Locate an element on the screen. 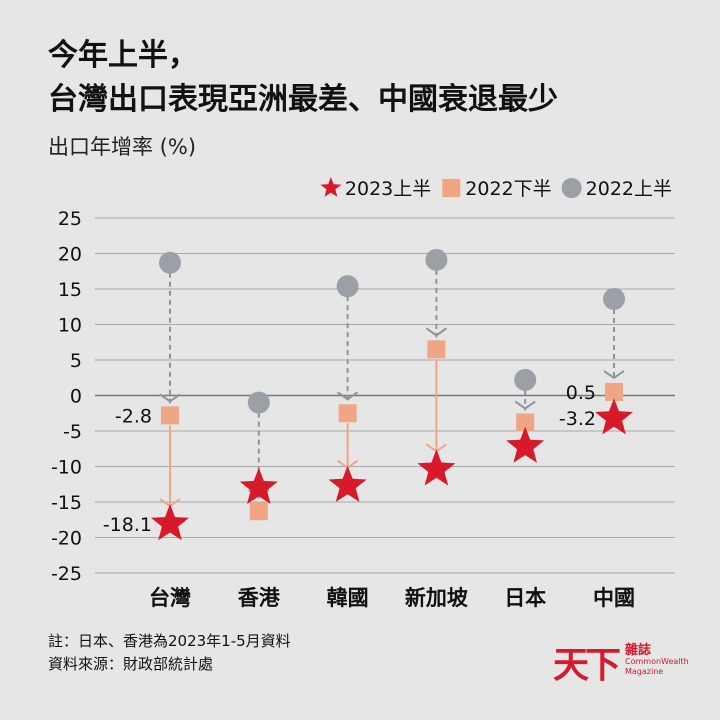  y-tick-label: -25 is located at coordinates (66, 574).